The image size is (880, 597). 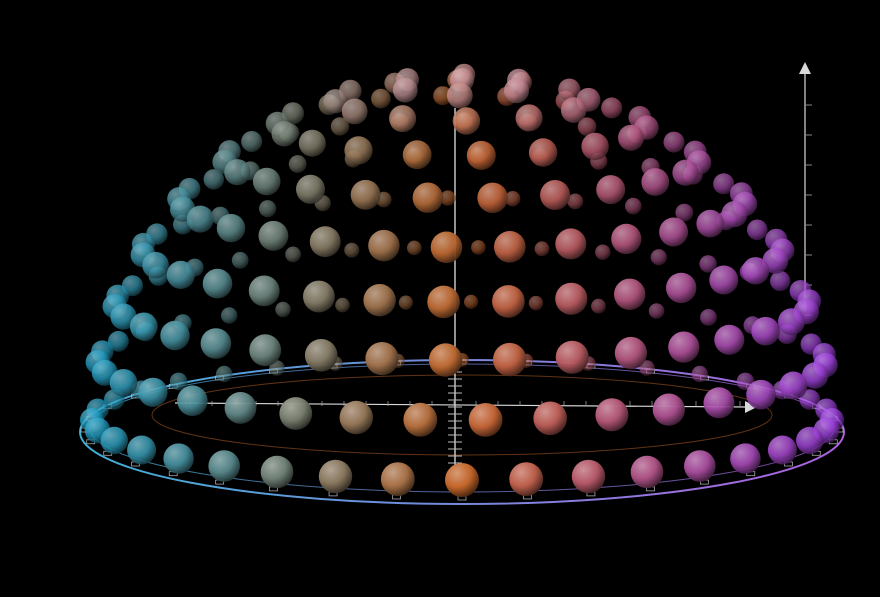 What do you see at coordinates (751, 407) in the screenshot?
I see `x-axis-arrow` at bounding box center [751, 407].